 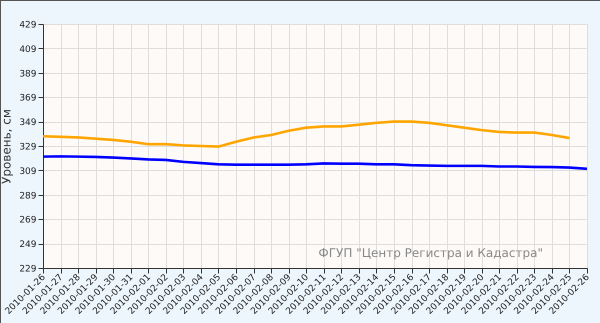 What do you see at coordinates (28, 221) in the screenshot?
I see `y-tick-label: 269` at bounding box center [28, 221].